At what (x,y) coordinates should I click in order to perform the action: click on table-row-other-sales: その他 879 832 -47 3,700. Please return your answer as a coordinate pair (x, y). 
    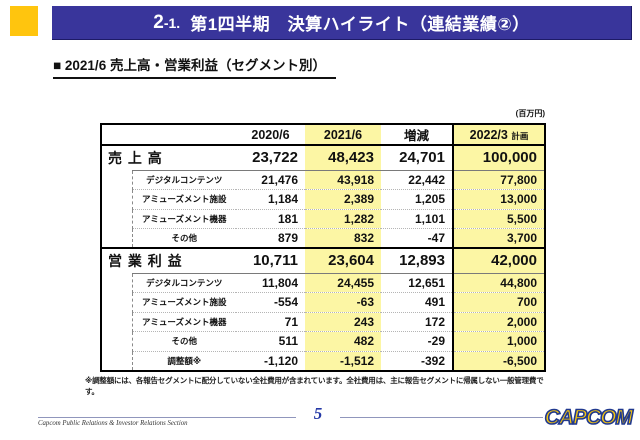
    Looking at the image, I should click on (323, 238).